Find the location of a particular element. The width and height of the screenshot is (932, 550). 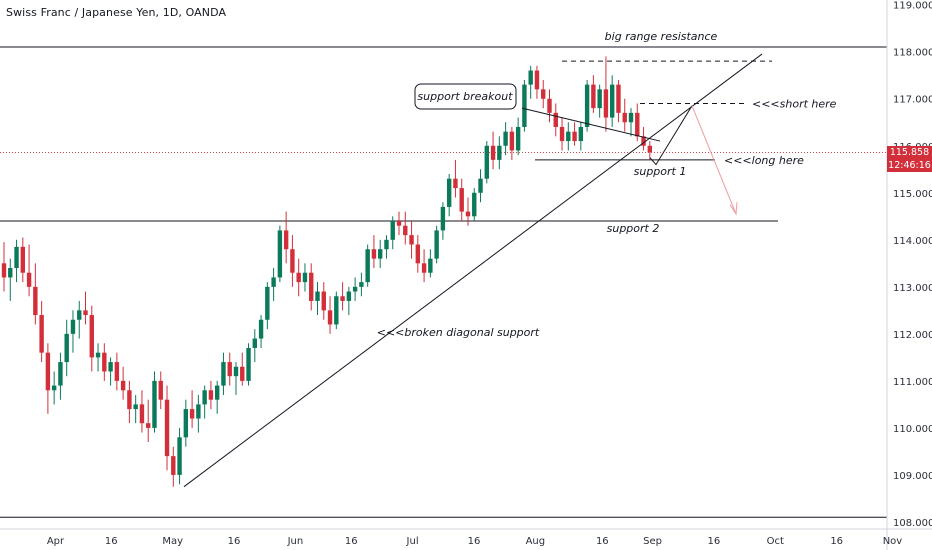

time-tick-label: Sep is located at coordinates (652, 541).